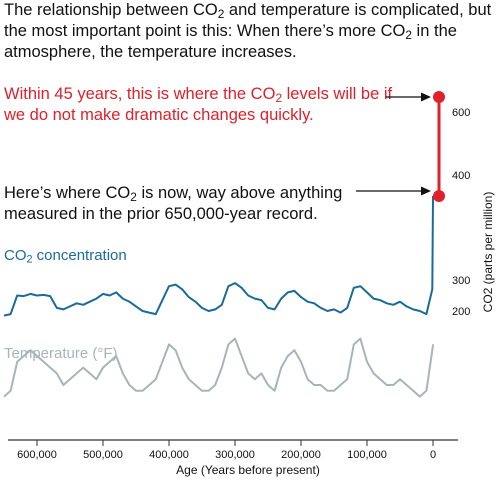  What do you see at coordinates (169, 455) in the screenshot?
I see `x-tick-label: 400,000` at bounding box center [169, 455].